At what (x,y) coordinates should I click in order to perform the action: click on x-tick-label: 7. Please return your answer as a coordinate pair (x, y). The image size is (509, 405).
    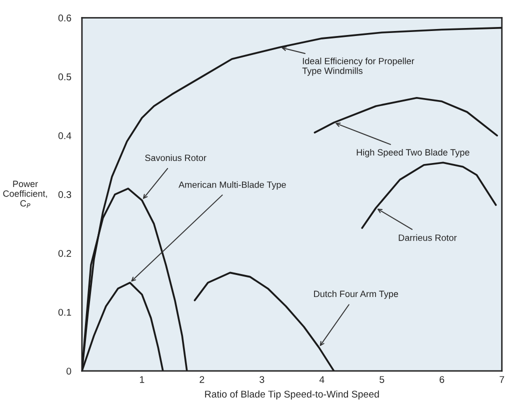
    Looking at the image, I should click on (502, 379).